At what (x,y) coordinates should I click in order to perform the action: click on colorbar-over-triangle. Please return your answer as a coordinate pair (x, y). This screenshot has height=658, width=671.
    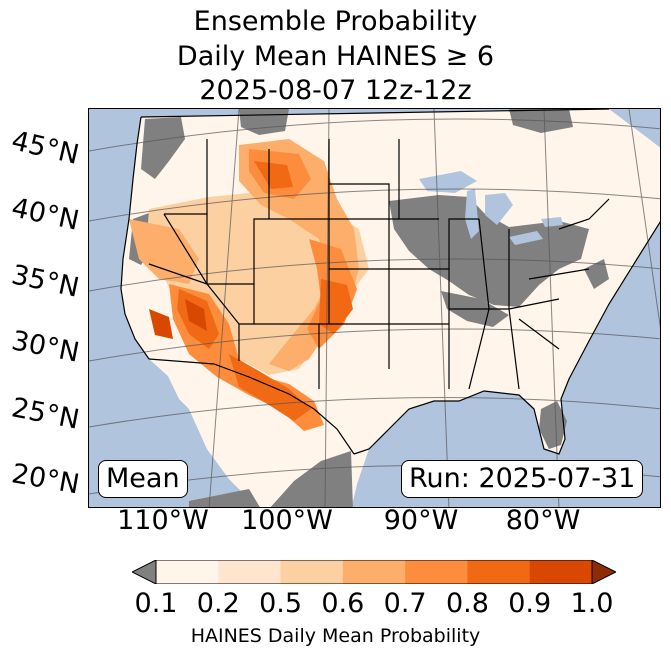
    Looking at the image, I should click on (603, 572).